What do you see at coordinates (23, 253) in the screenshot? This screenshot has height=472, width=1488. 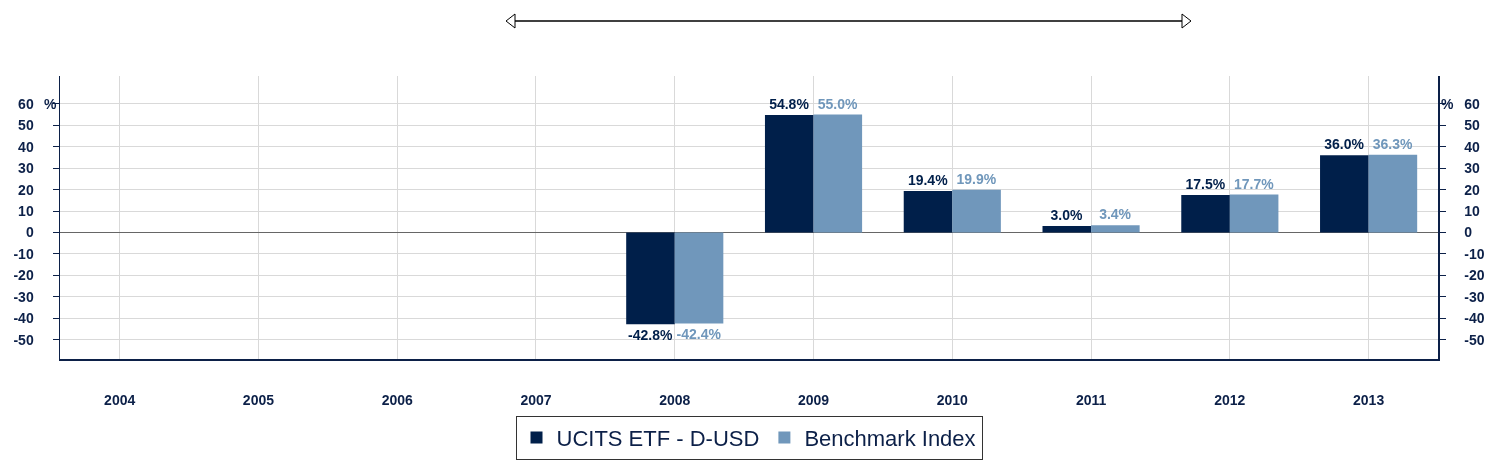 I see `y-tick-label: -10` at bounding box center [23, 253].